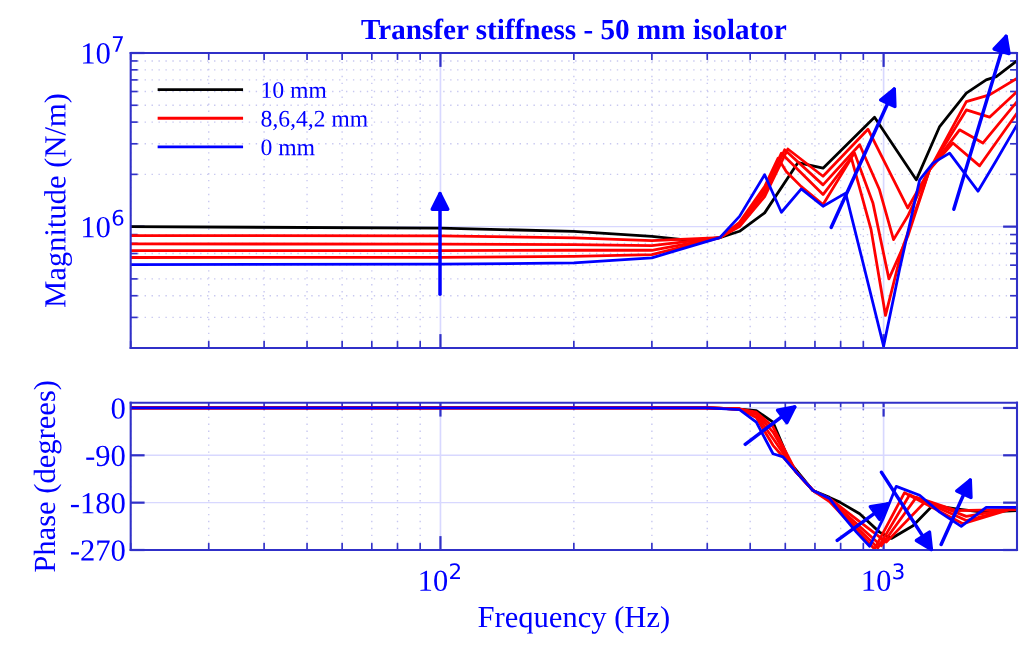 Image resolution: width=1022 pixels, height=658 pixels. Describe the element at coordinates (47, 476) in the screenshot. I see `y-axis-title: Phase (degrees)` at that location.